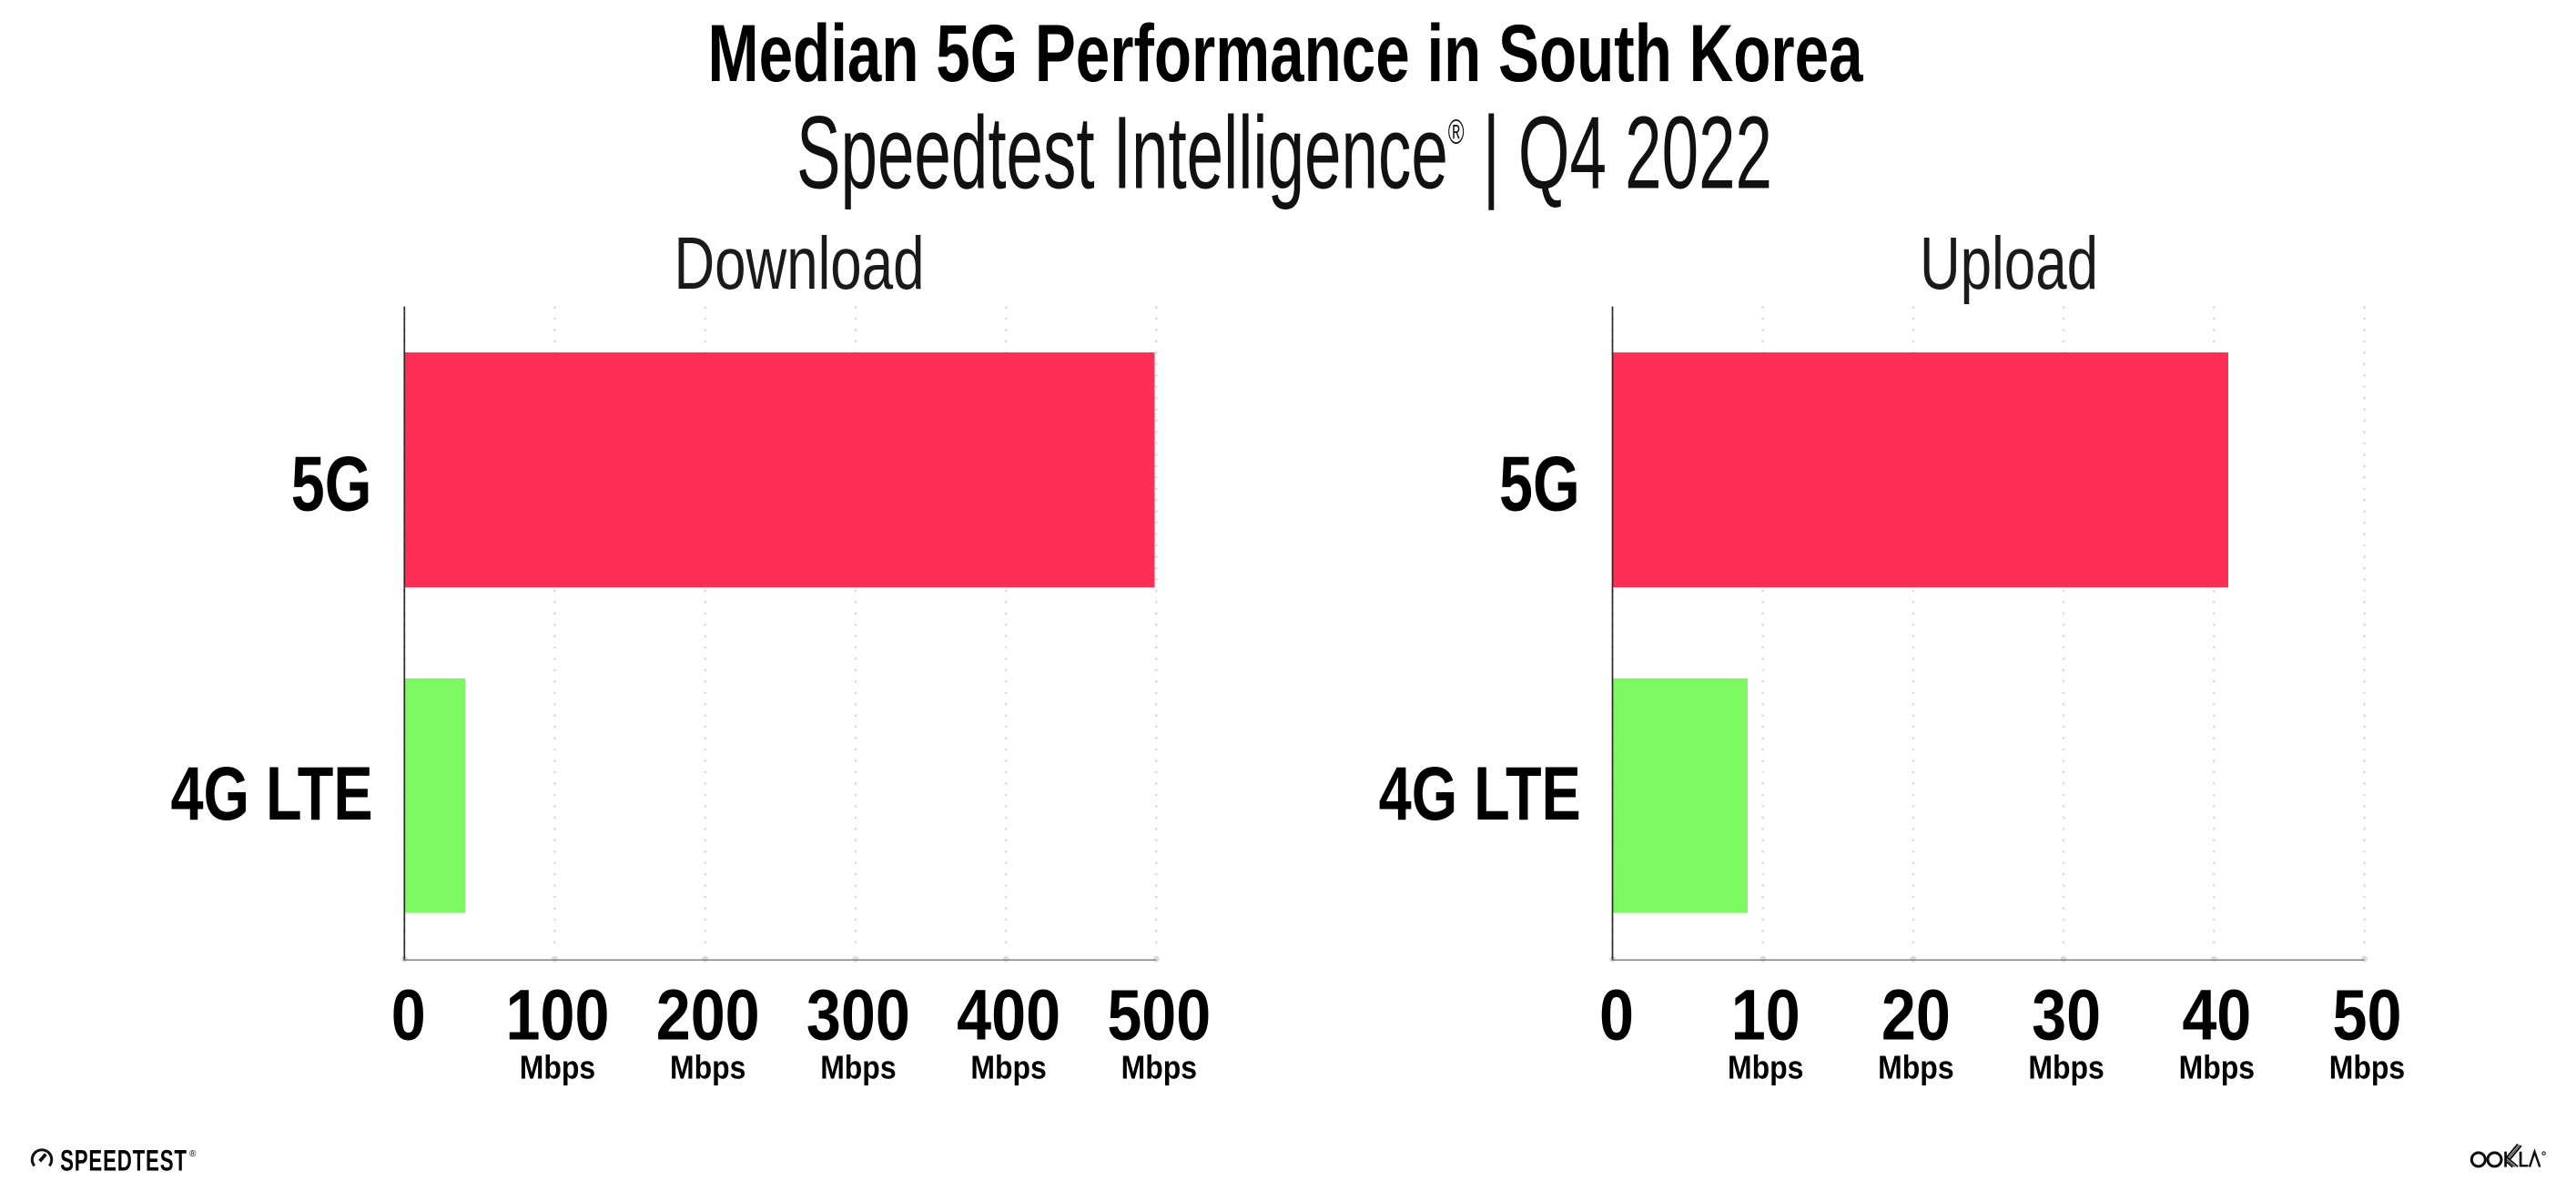 This screenshot has height=1202, width=2576. What do you see at coordinates (858, 1014) in the screenshot?
I see `svg-text: 300` at bounding box center [858, 1014].